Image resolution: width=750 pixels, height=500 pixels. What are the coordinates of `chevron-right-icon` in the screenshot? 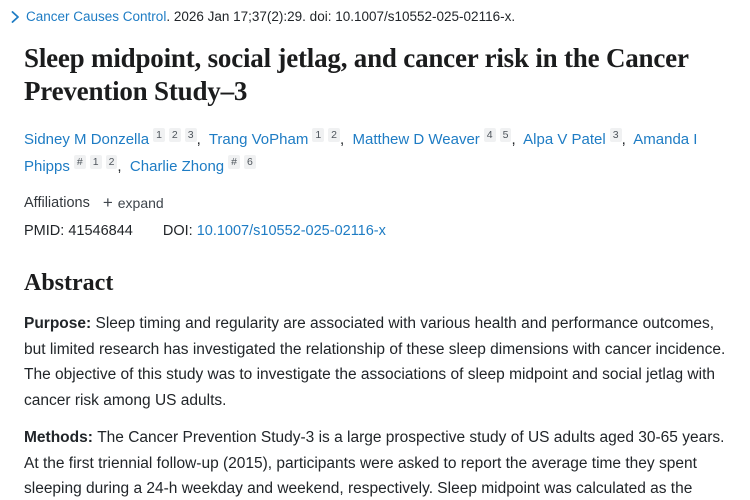 It's located at (15, 17).